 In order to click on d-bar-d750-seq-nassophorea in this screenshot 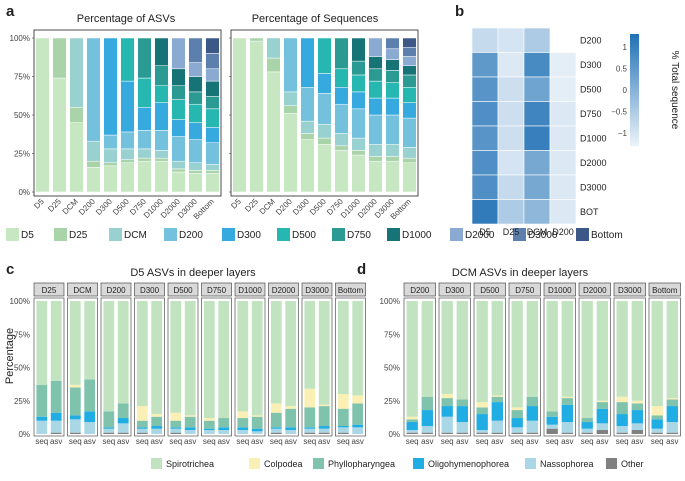, I will do `click(517, 430)`.